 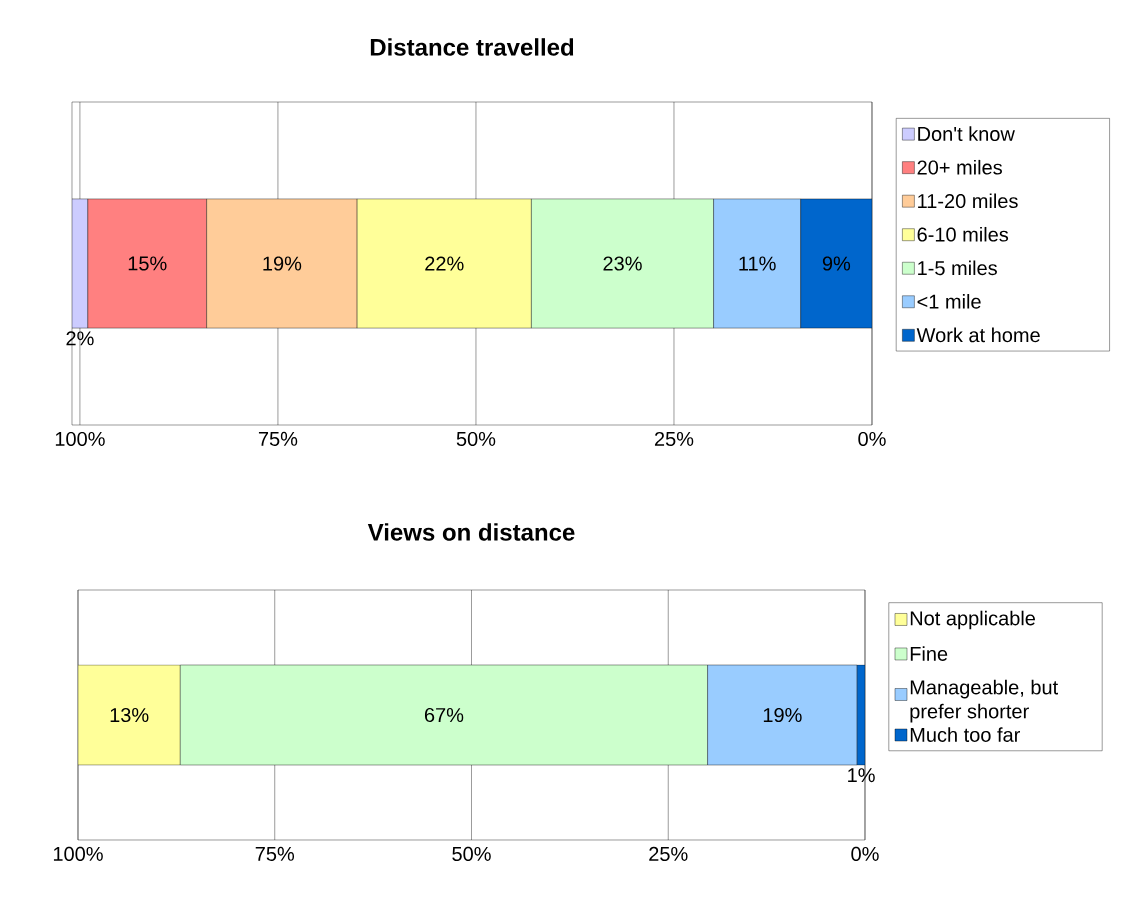 I want to click on data-label: 15%, so click(x=147, y=263).